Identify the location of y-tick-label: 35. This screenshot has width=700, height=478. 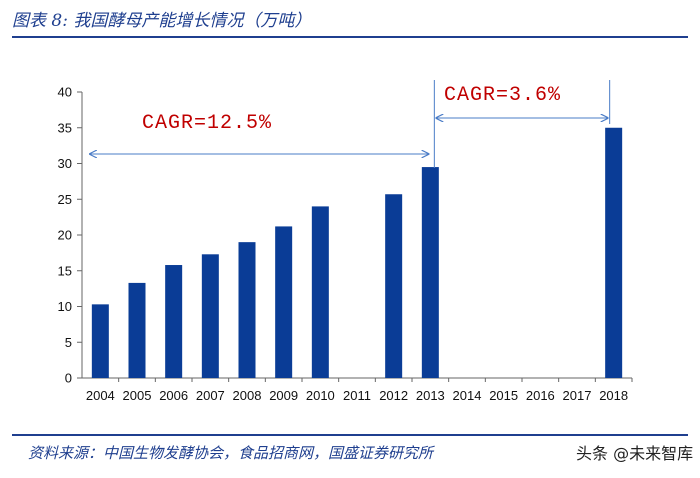
(65, 127).